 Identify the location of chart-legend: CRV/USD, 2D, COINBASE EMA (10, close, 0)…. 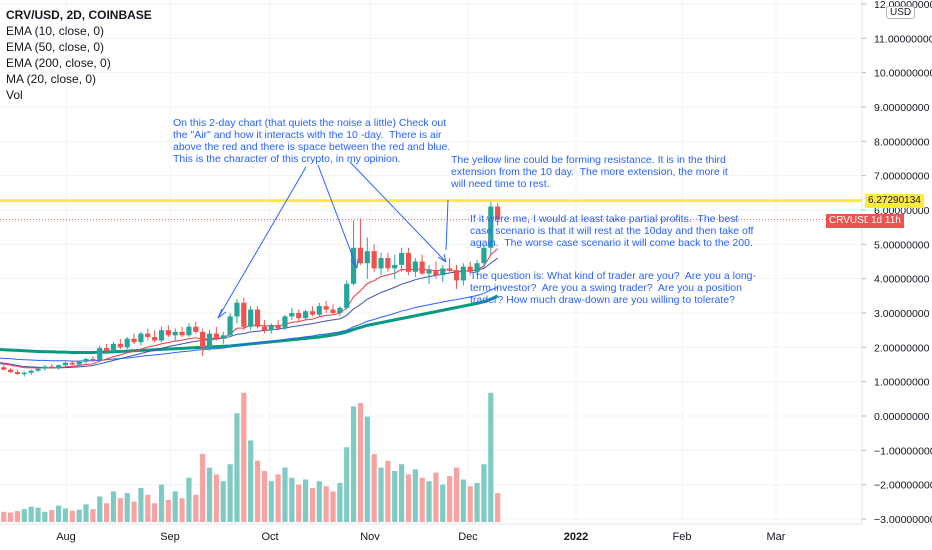
(79, 55).